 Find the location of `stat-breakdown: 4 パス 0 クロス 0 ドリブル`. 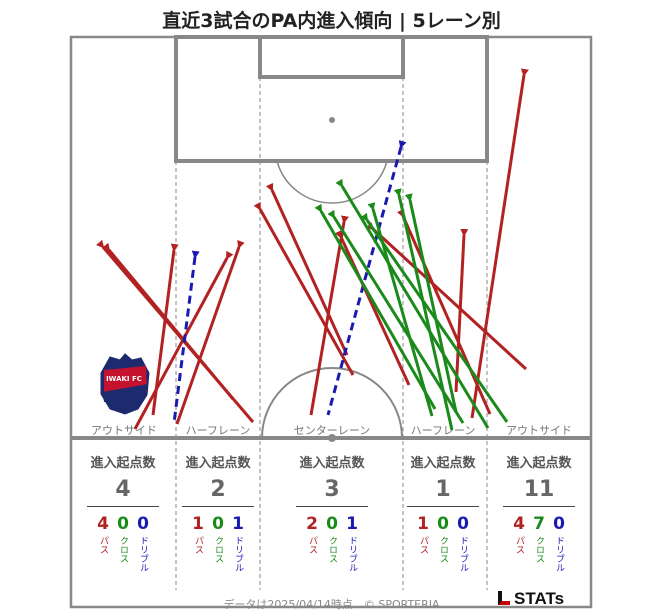

stat-breakdown: 4 パス 0 クロス 0 ドリブル is located at coordinates (123, 543).